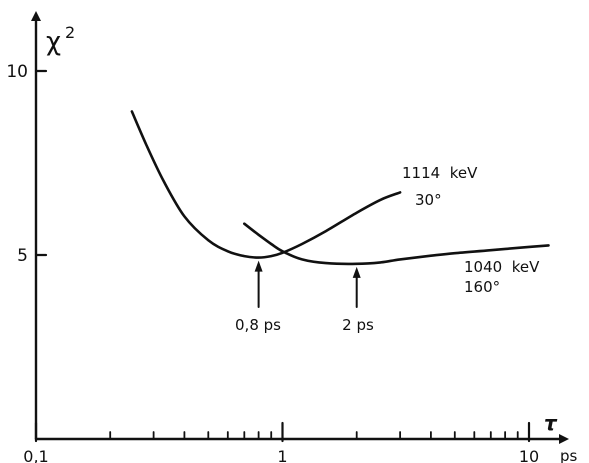 This screenshot has height=463, width=589. What do you see at coordinates (17, 164) in the screenshot?
I see `y-tick-labels: 5 10` at bounding box center [17, 164].